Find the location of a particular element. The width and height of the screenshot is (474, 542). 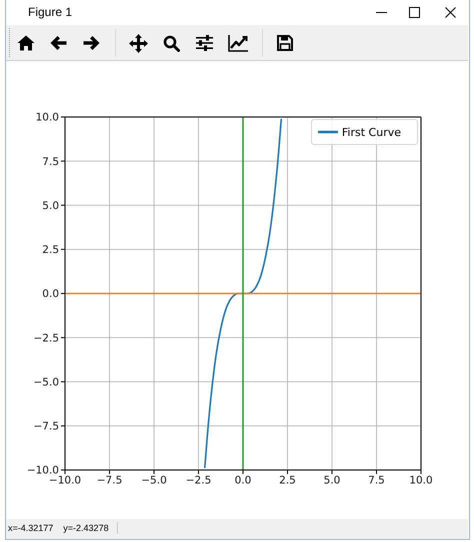

x-tick-label: −5.0 is located at coordinates (154, 480).